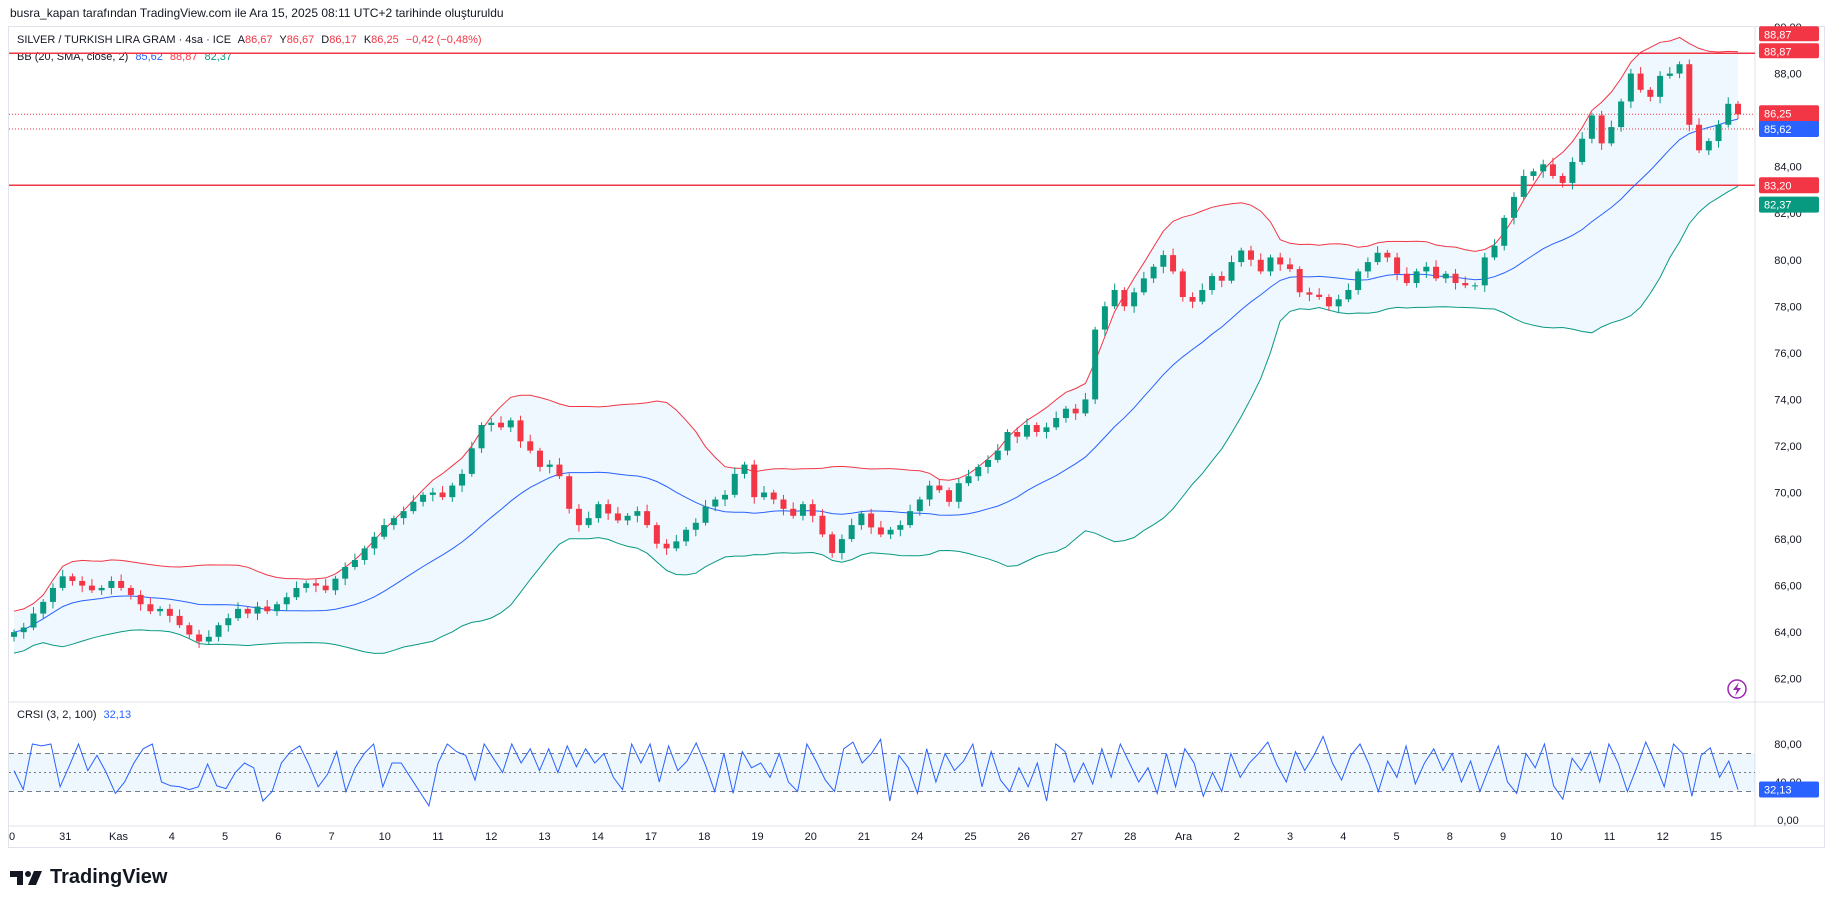 This screenshot has height=909, width=1835. What do you see at coordinates (76, 715) in the screenshot?
I see `crsi-legend: CRSI (3, 2, 100) 32,13` at bounding box center [76, 715].